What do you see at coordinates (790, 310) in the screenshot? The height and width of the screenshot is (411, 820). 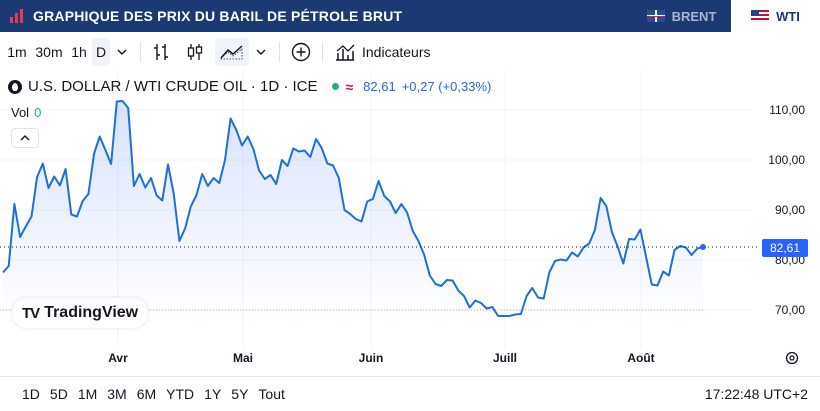 I see `y-tick-label: 70,00` at bounding box center [790, 310].